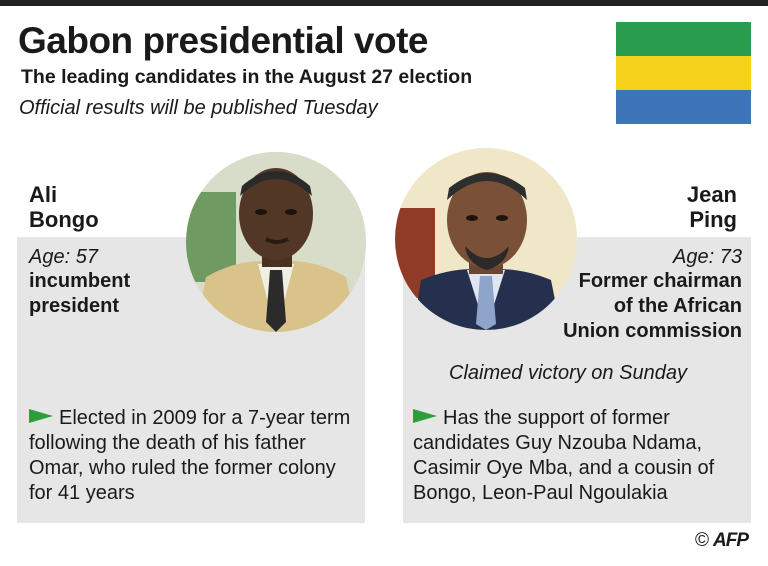  I want to click on bongo-first-name: Ali, so click(43, 194).